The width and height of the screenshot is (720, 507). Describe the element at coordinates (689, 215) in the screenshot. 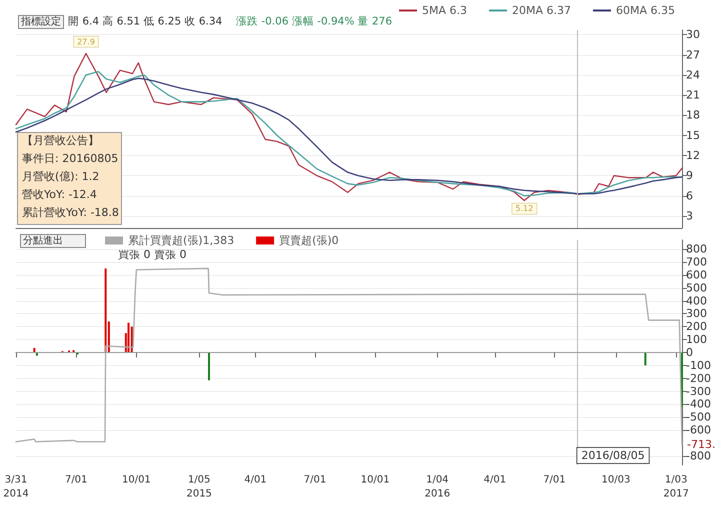

I see `y-tick-label: 3` at that location.